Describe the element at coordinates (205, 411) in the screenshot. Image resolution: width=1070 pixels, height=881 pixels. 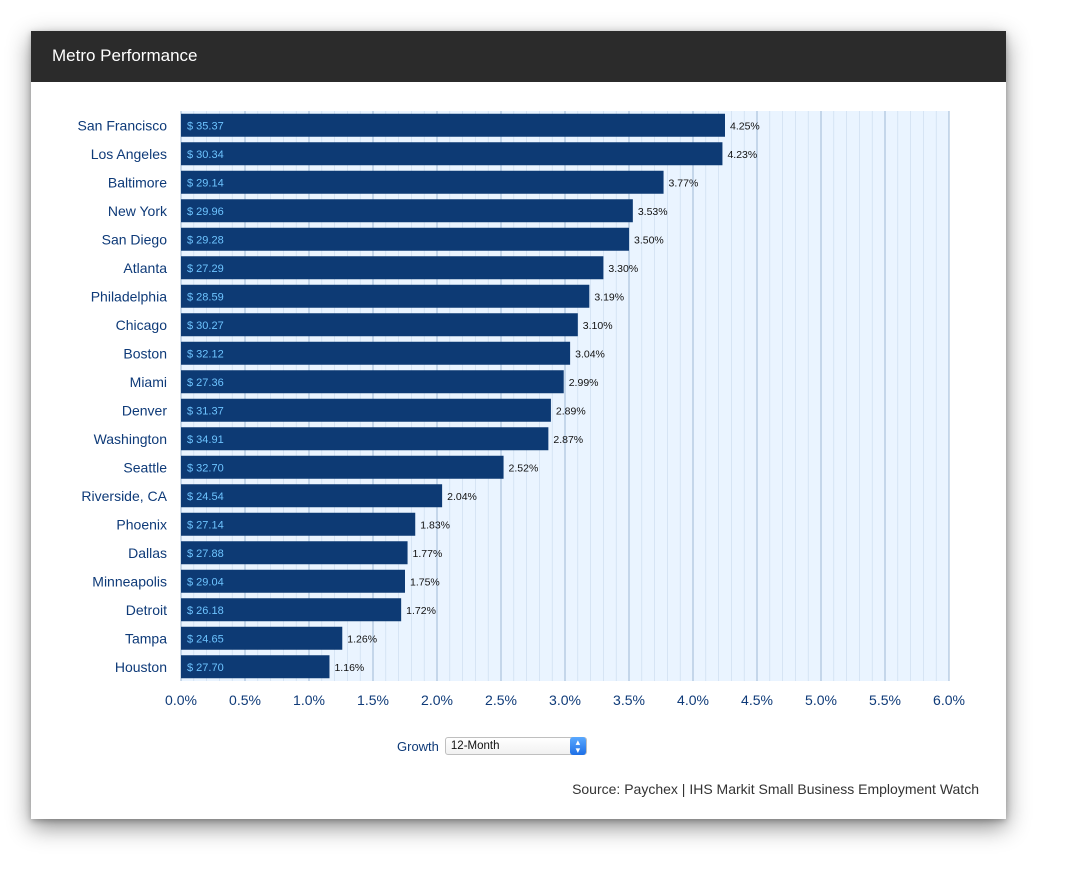
I see `bar-wage-label: $ 31.37` at that location.